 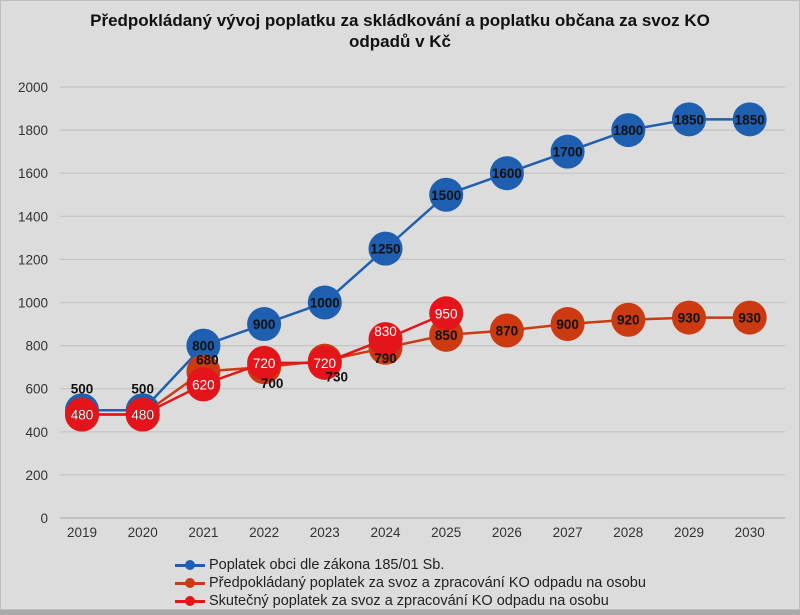 I want to click on x-tick-label: 2026, so click(x=507, y=532).